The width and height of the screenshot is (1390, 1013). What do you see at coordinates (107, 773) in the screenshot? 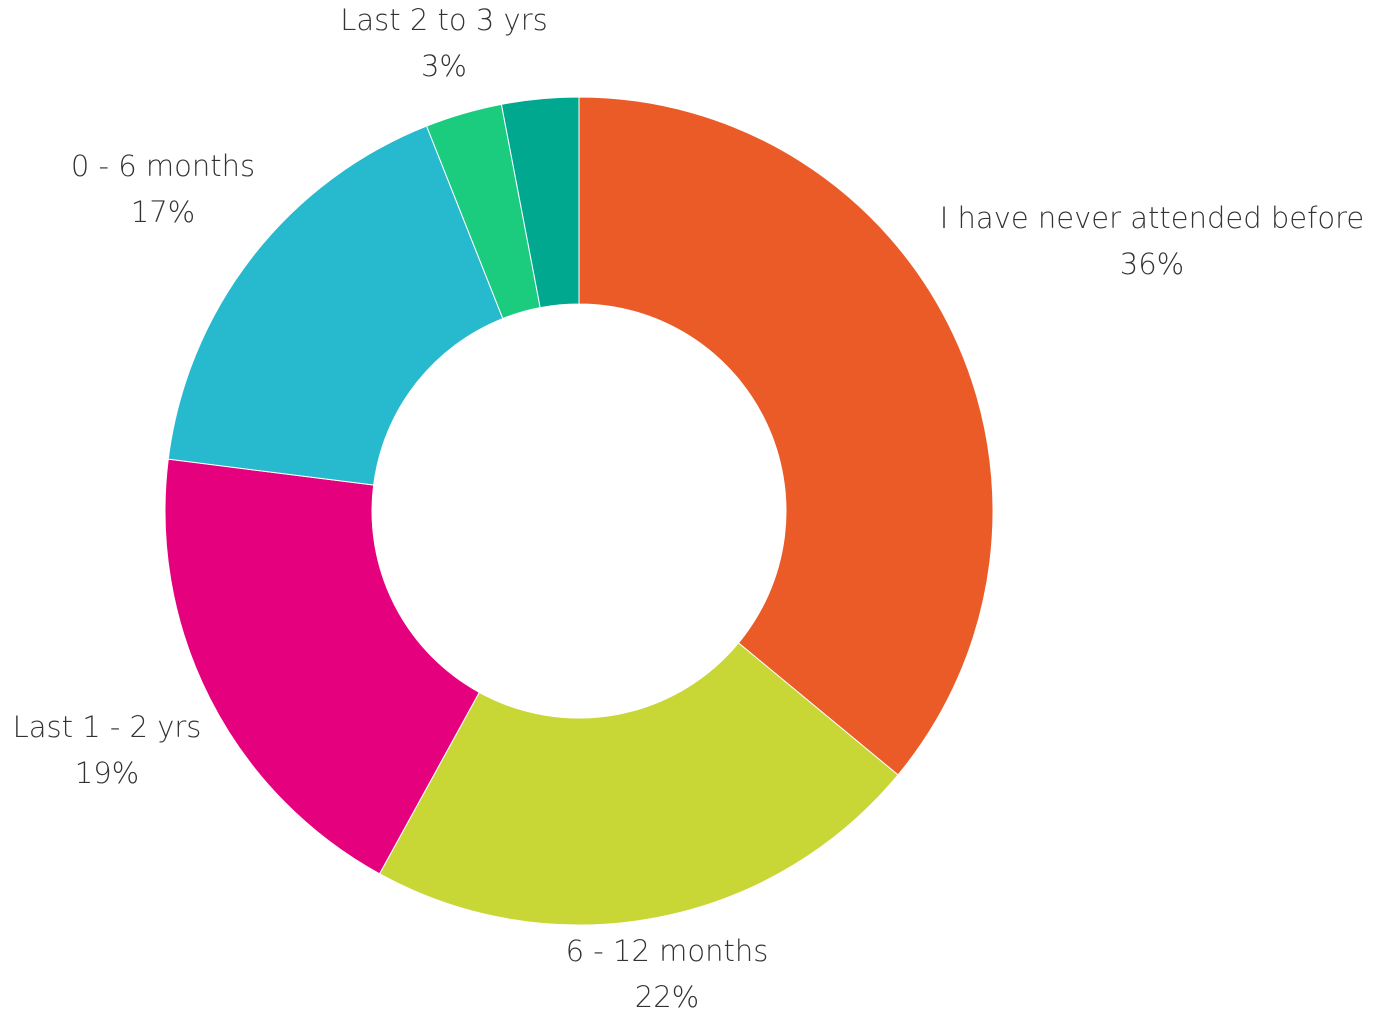
I see `value-label: 19%` at bounding box center [107, 773].